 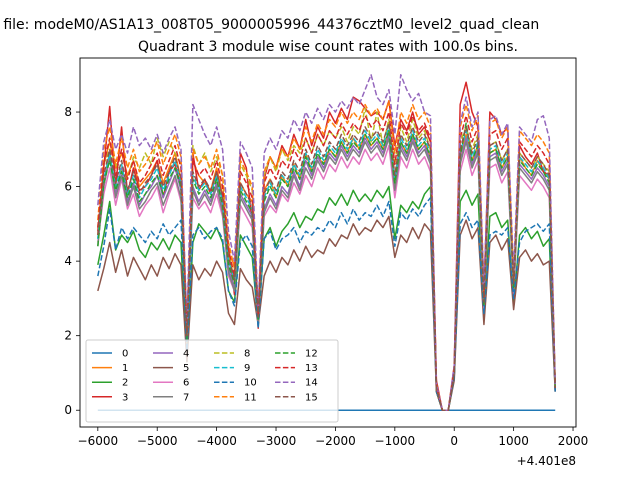 What do you see at coordinates (311, 383) in the screenshot?
I see `legend-label-14: 14` at bounding box center [311, 383].